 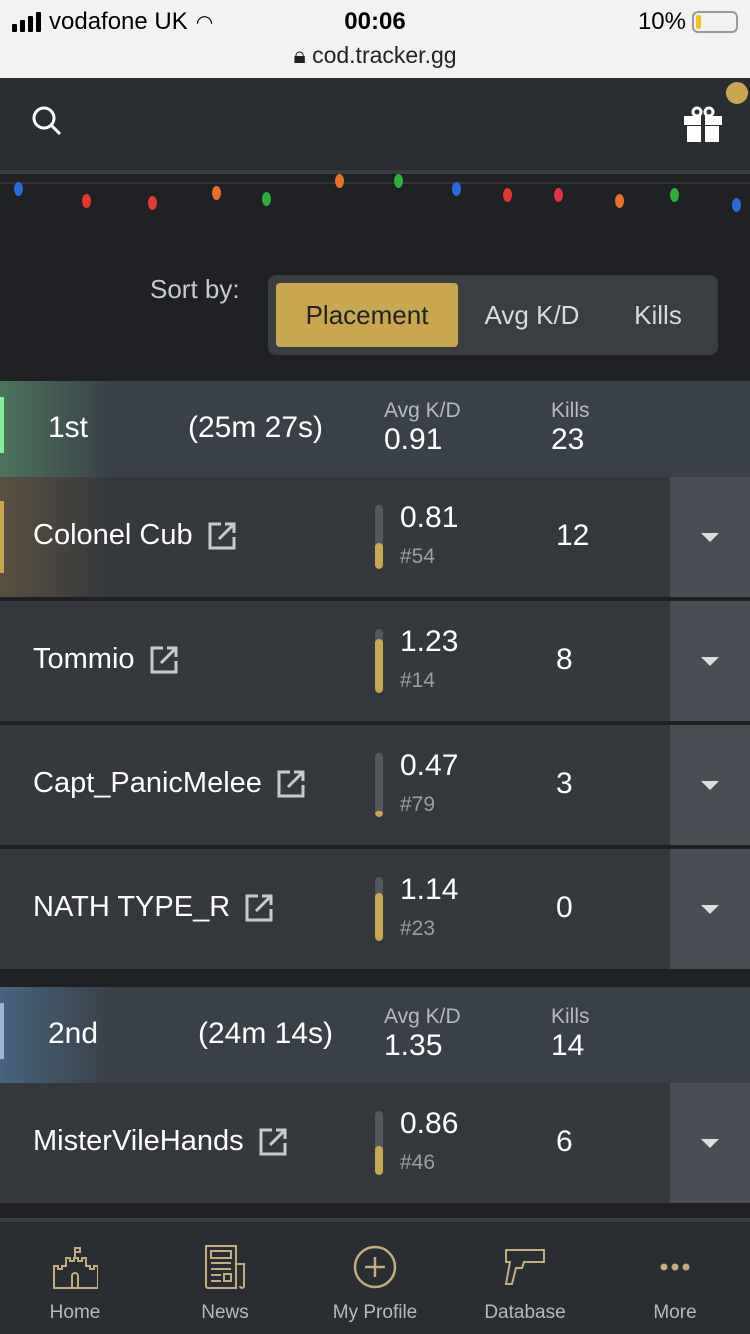 I want to click on player-name: Colonel Cub, so click(x=113, y=535).